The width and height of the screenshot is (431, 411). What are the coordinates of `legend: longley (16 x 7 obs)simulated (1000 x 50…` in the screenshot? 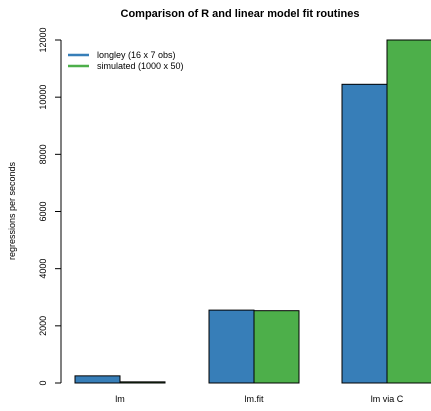 It's located at (126, 60).